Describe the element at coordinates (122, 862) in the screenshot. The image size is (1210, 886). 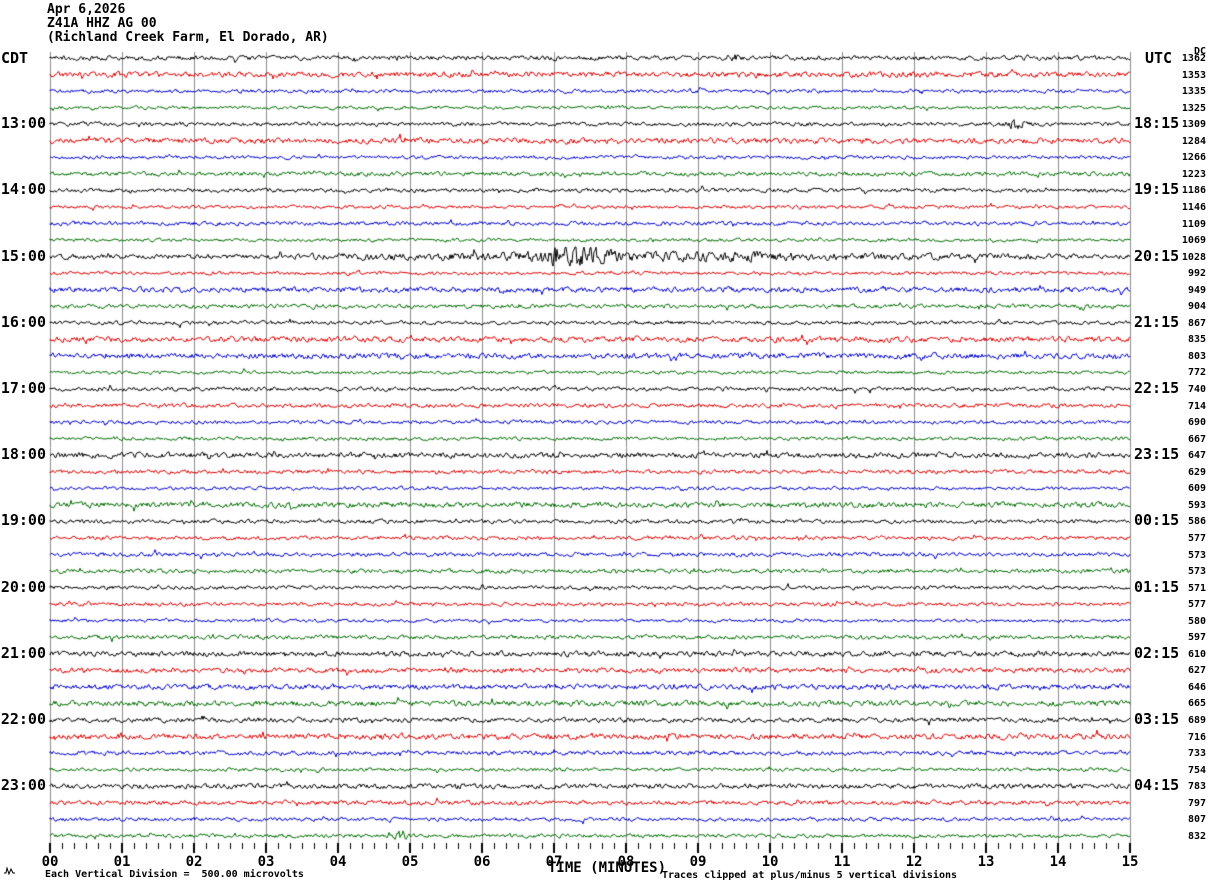
I see `x-tick-label: 01` at that location.